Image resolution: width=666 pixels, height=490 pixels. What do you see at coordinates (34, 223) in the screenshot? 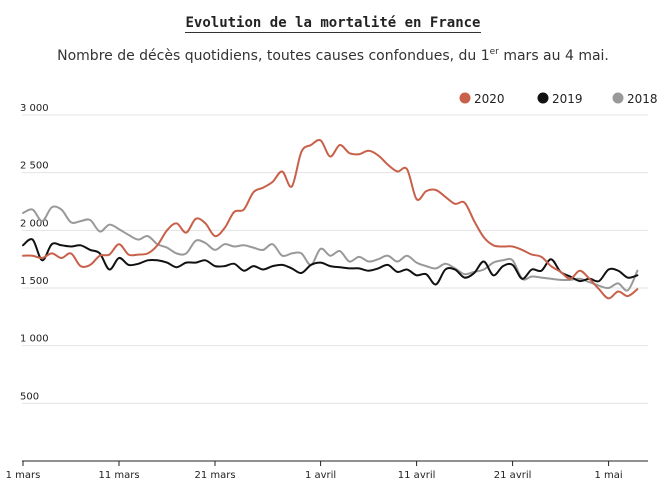
I see `y-tick-label: 2 000` at bounding box center [34, 223].